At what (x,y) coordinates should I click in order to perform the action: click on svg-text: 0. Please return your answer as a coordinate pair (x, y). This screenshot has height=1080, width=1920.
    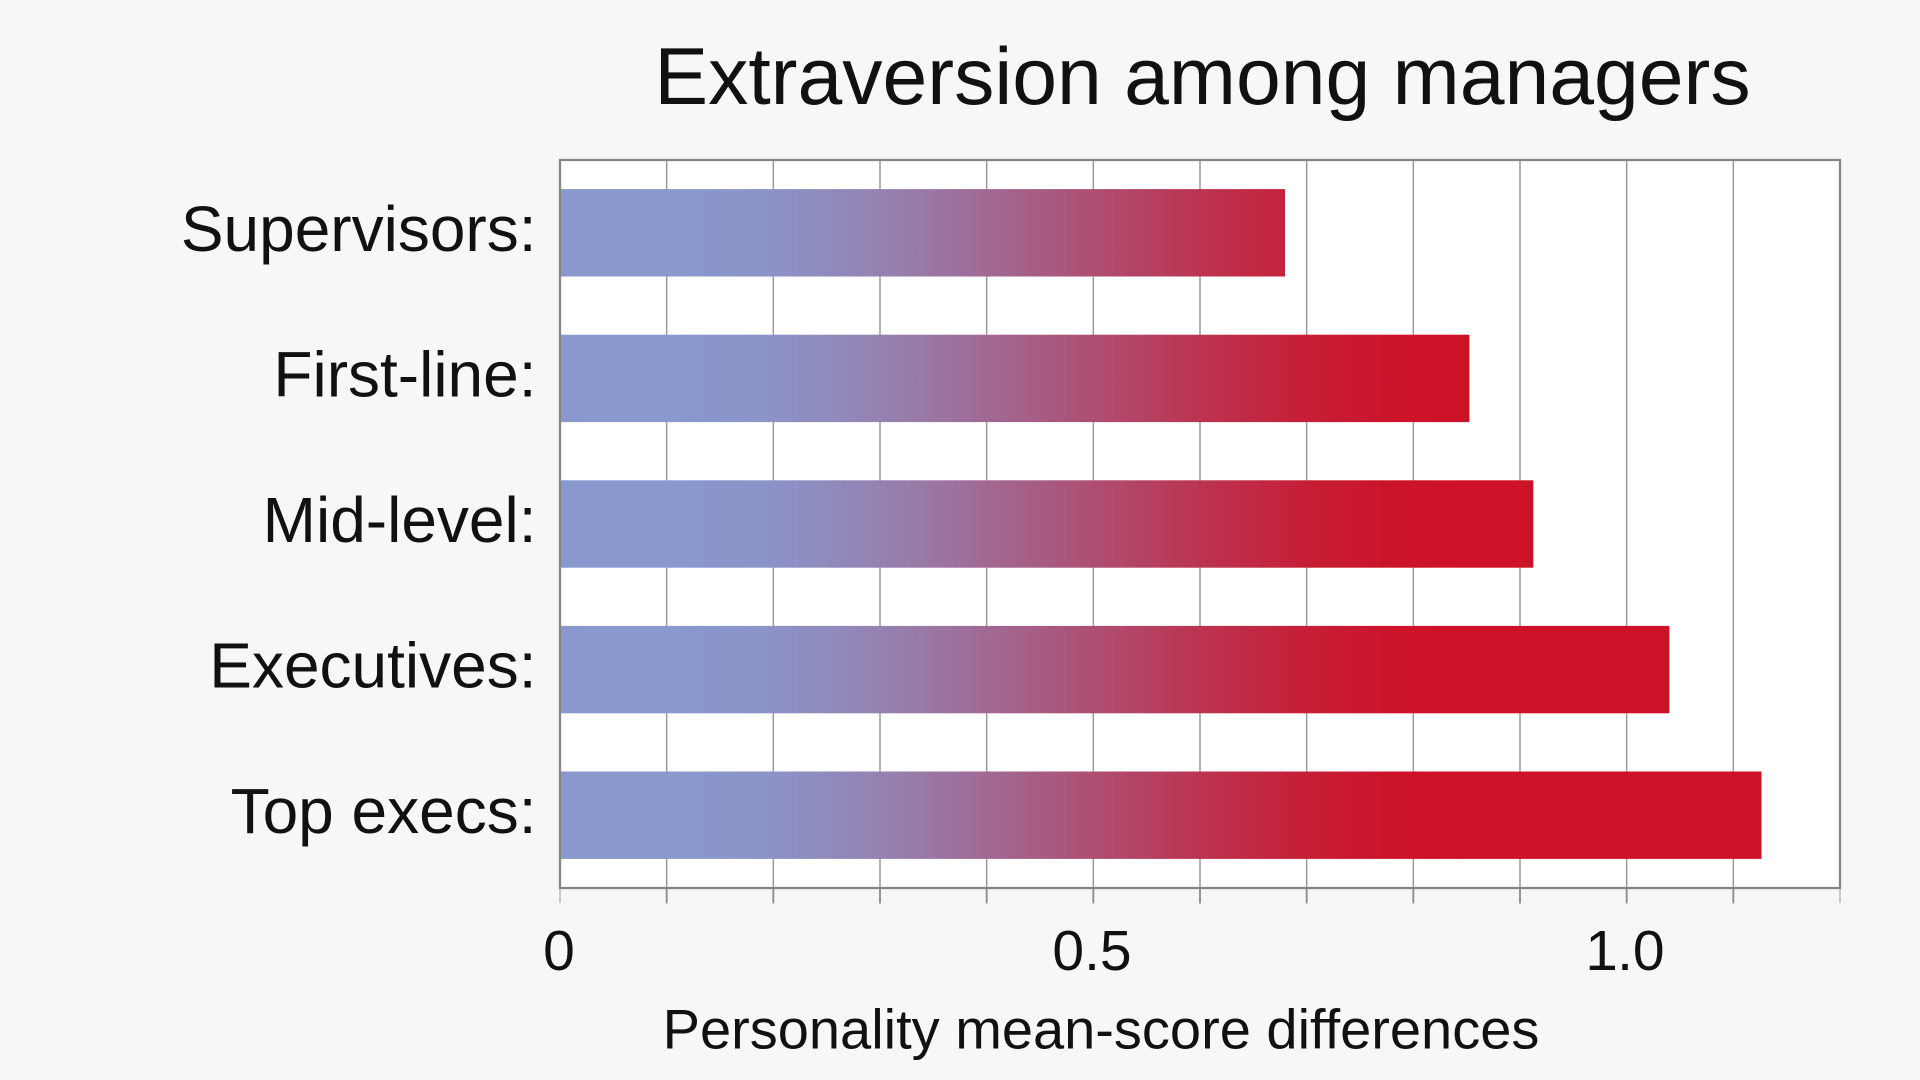
    Looking at the image, I should click on (559, 951).